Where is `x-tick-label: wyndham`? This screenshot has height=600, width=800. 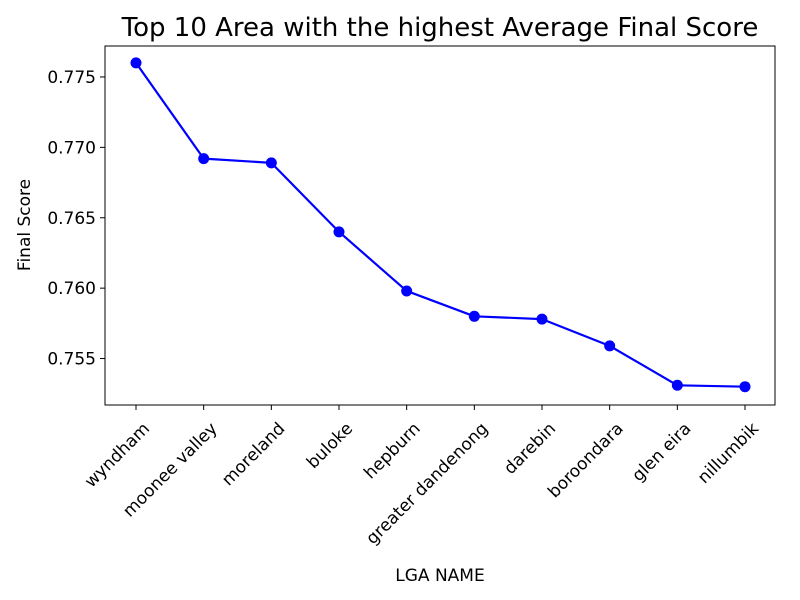
x-tick-label: wyndham is located at coordinates (117, 455).